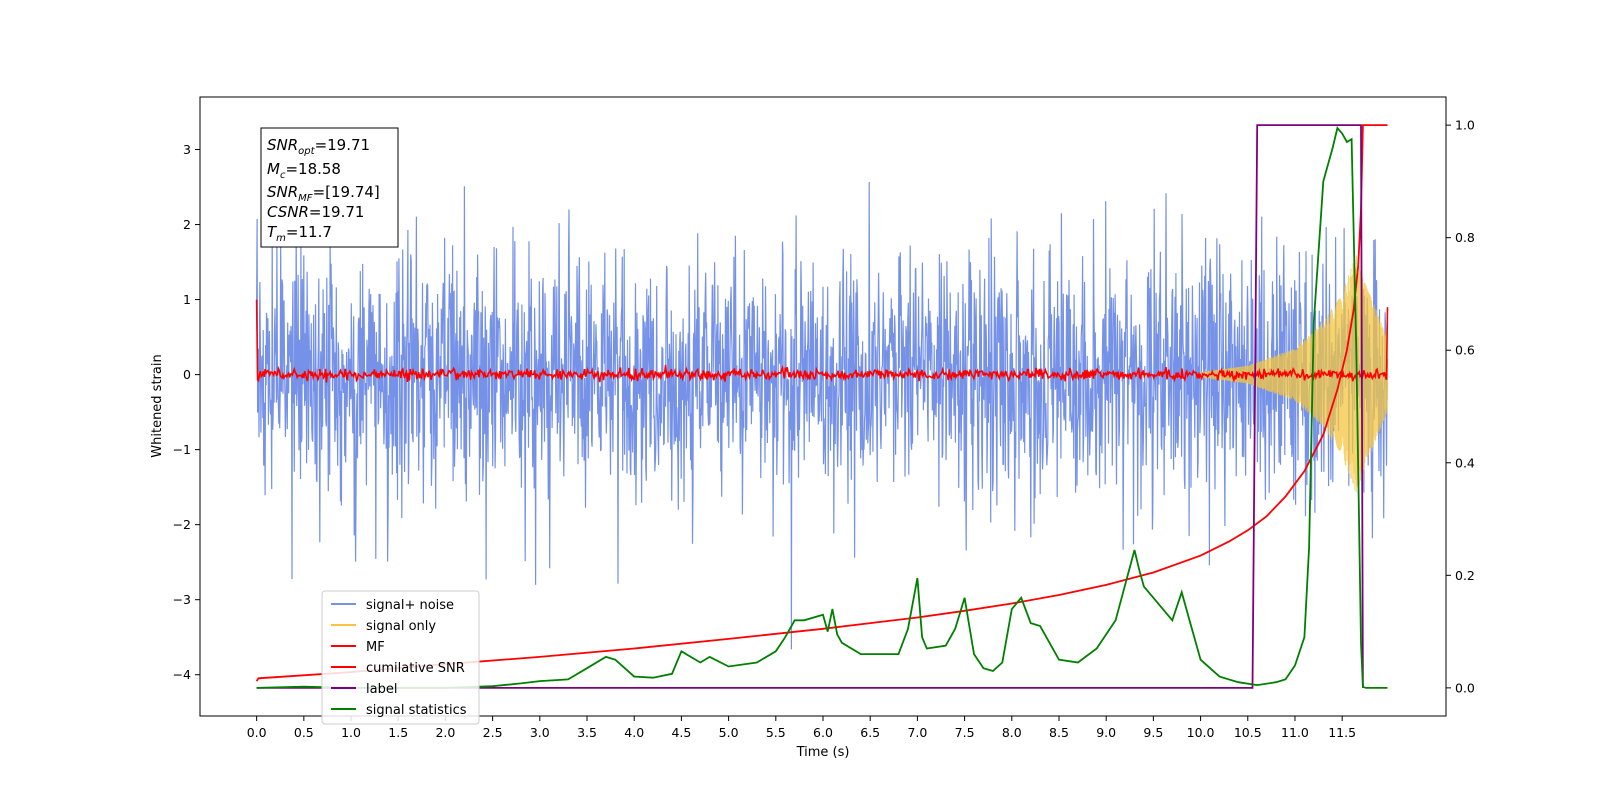  What do you see at coordinates (1465, 575) in the screenshot?
I see `y2-tick-label: 0.2` at bounding box center [1465, 575].